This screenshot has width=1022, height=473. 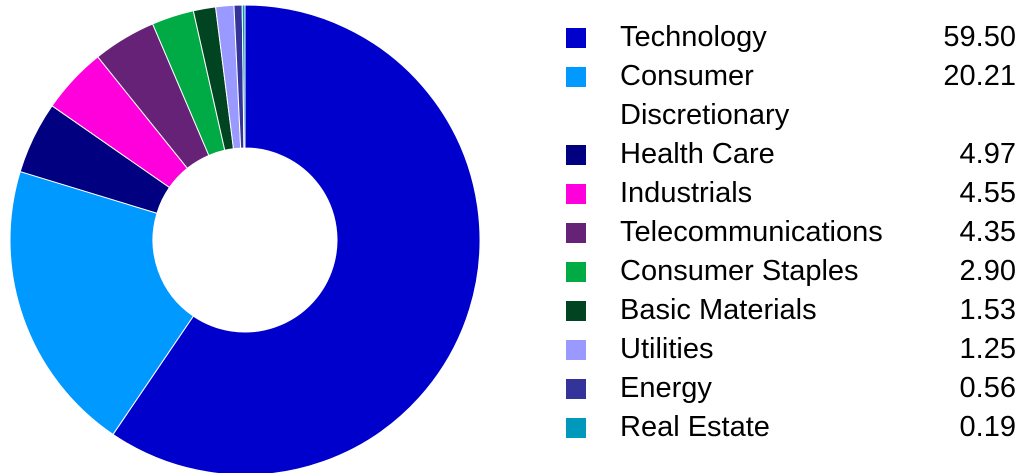 I want to click on legend-item: Industrials 4.55, so click(x=791, y=193).